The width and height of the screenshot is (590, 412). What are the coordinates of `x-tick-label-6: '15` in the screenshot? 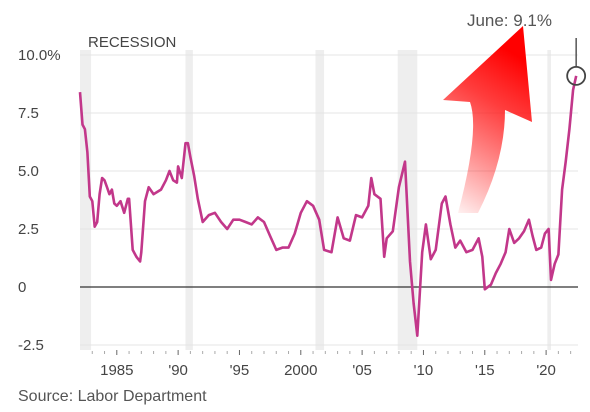 It's located at (485, 370).